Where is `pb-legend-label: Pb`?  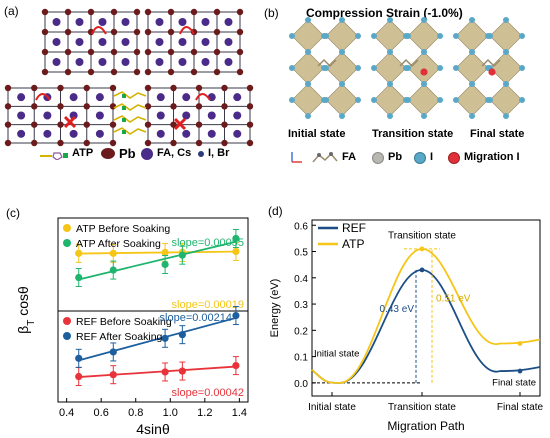
pb-legend-label: Pb is located at coordinates (127, 153).